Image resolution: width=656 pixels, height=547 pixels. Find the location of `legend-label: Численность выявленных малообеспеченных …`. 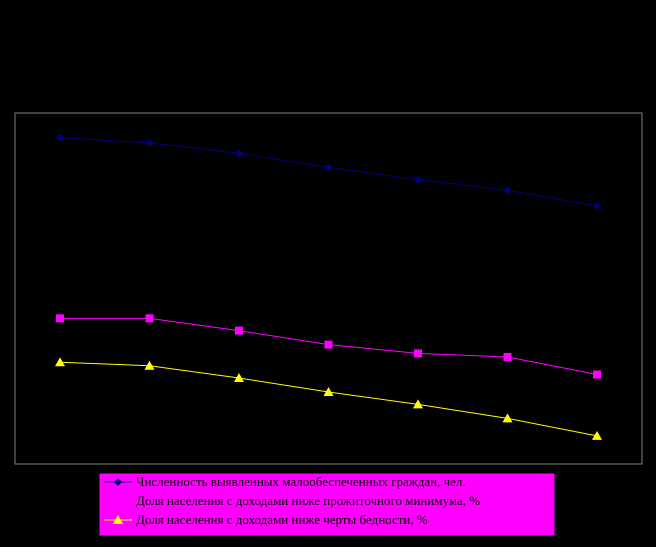

legend-label: Численность выявленных малообеспеченных … is located at coordinates (301, 481).